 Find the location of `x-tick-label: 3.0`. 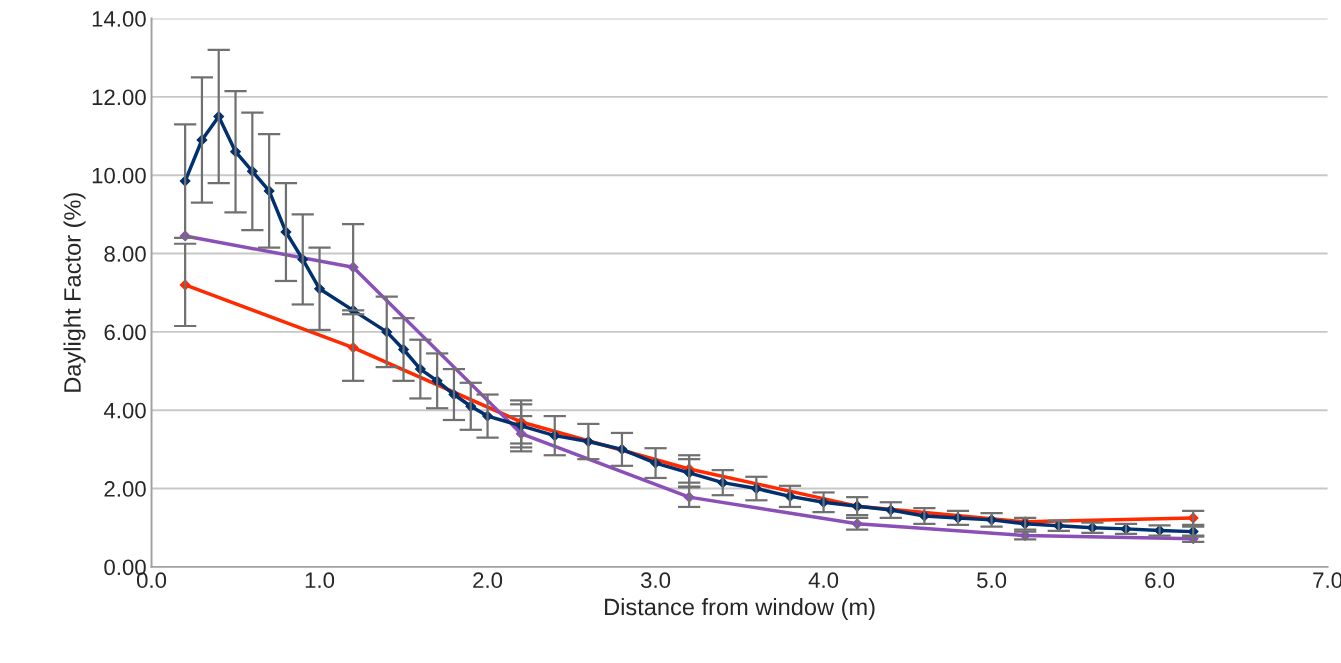

x-tick-label: 3.0 is located at coordinates (655, 580).